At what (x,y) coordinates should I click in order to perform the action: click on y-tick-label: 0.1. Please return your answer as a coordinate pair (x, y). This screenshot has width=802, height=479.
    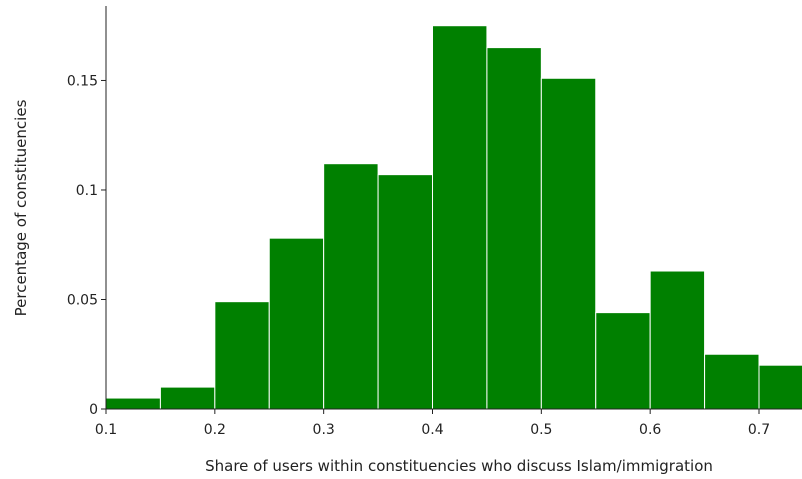
    Looking at the image, I should click on (87, 191).